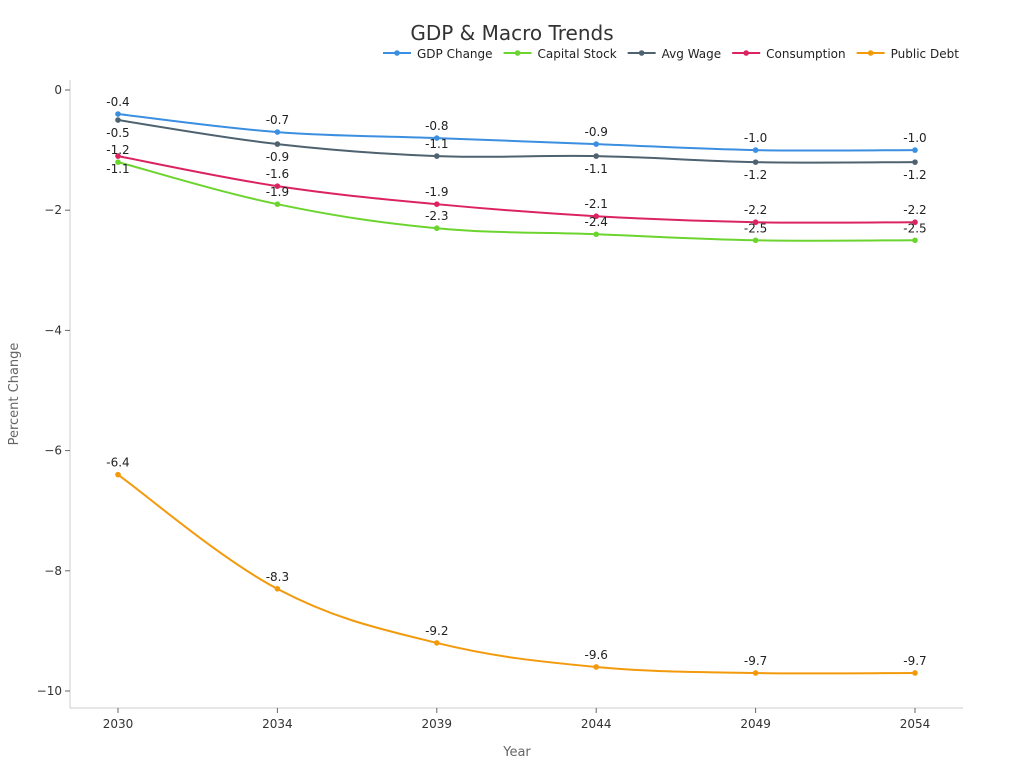 This screenshot has width=1024, height=772. I want to click on series-avg-wage, so click(516, 141).